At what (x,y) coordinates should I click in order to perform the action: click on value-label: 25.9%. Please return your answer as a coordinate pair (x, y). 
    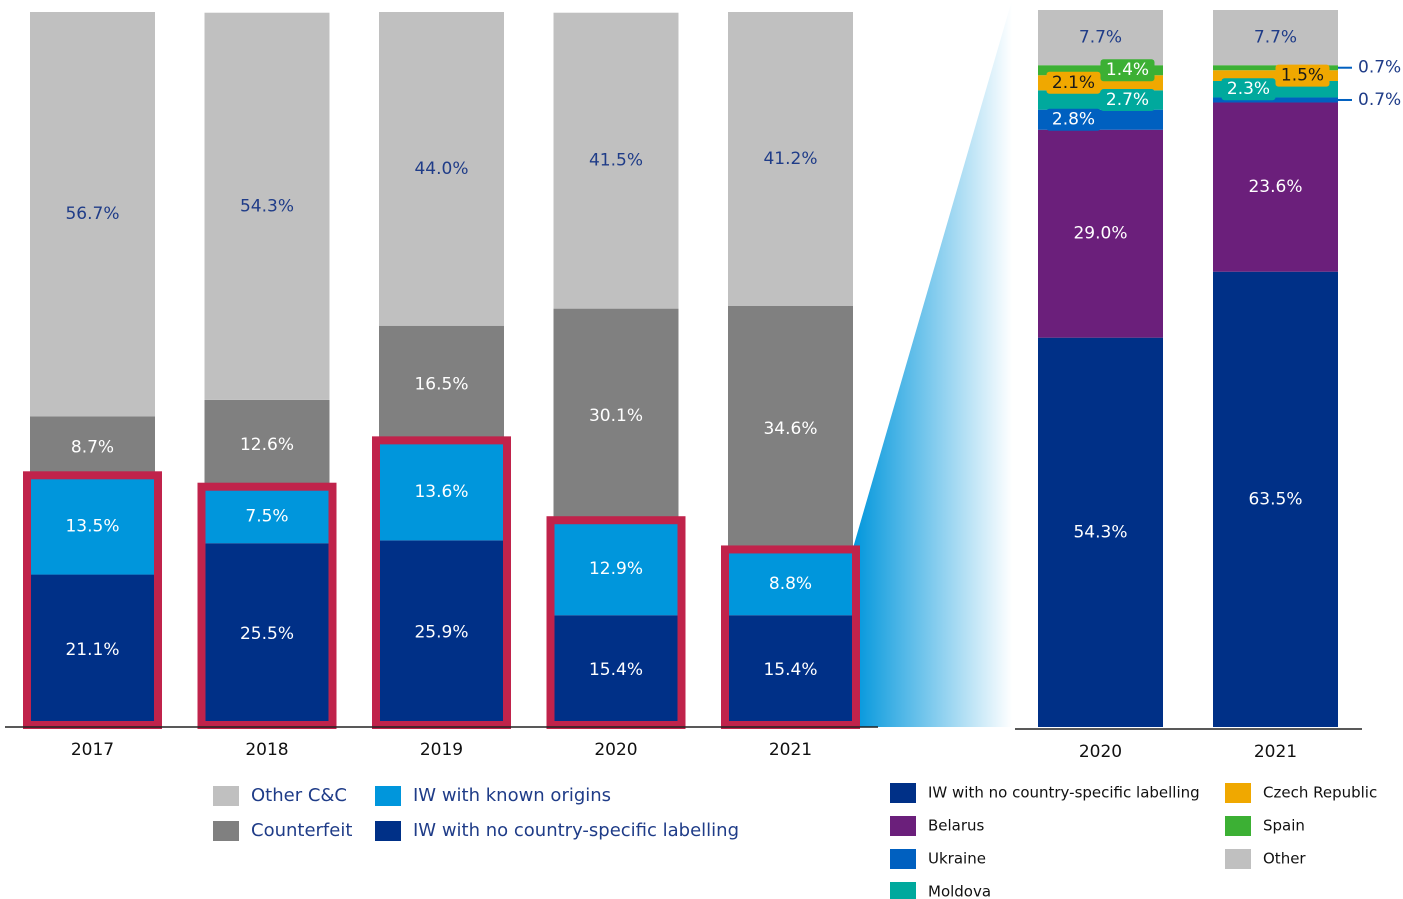
    Looking at the image, I should click on (441, 633).